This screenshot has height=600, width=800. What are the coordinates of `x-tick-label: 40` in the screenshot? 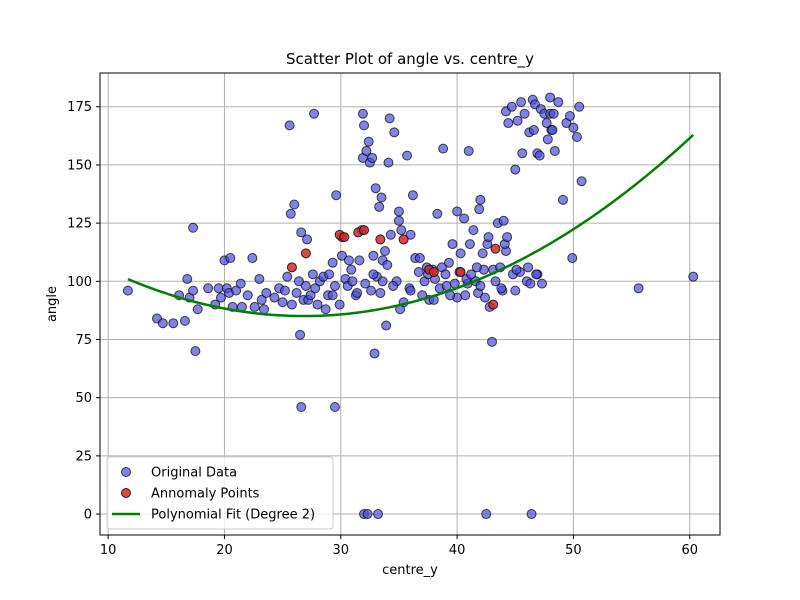 It's located at (457, 550).